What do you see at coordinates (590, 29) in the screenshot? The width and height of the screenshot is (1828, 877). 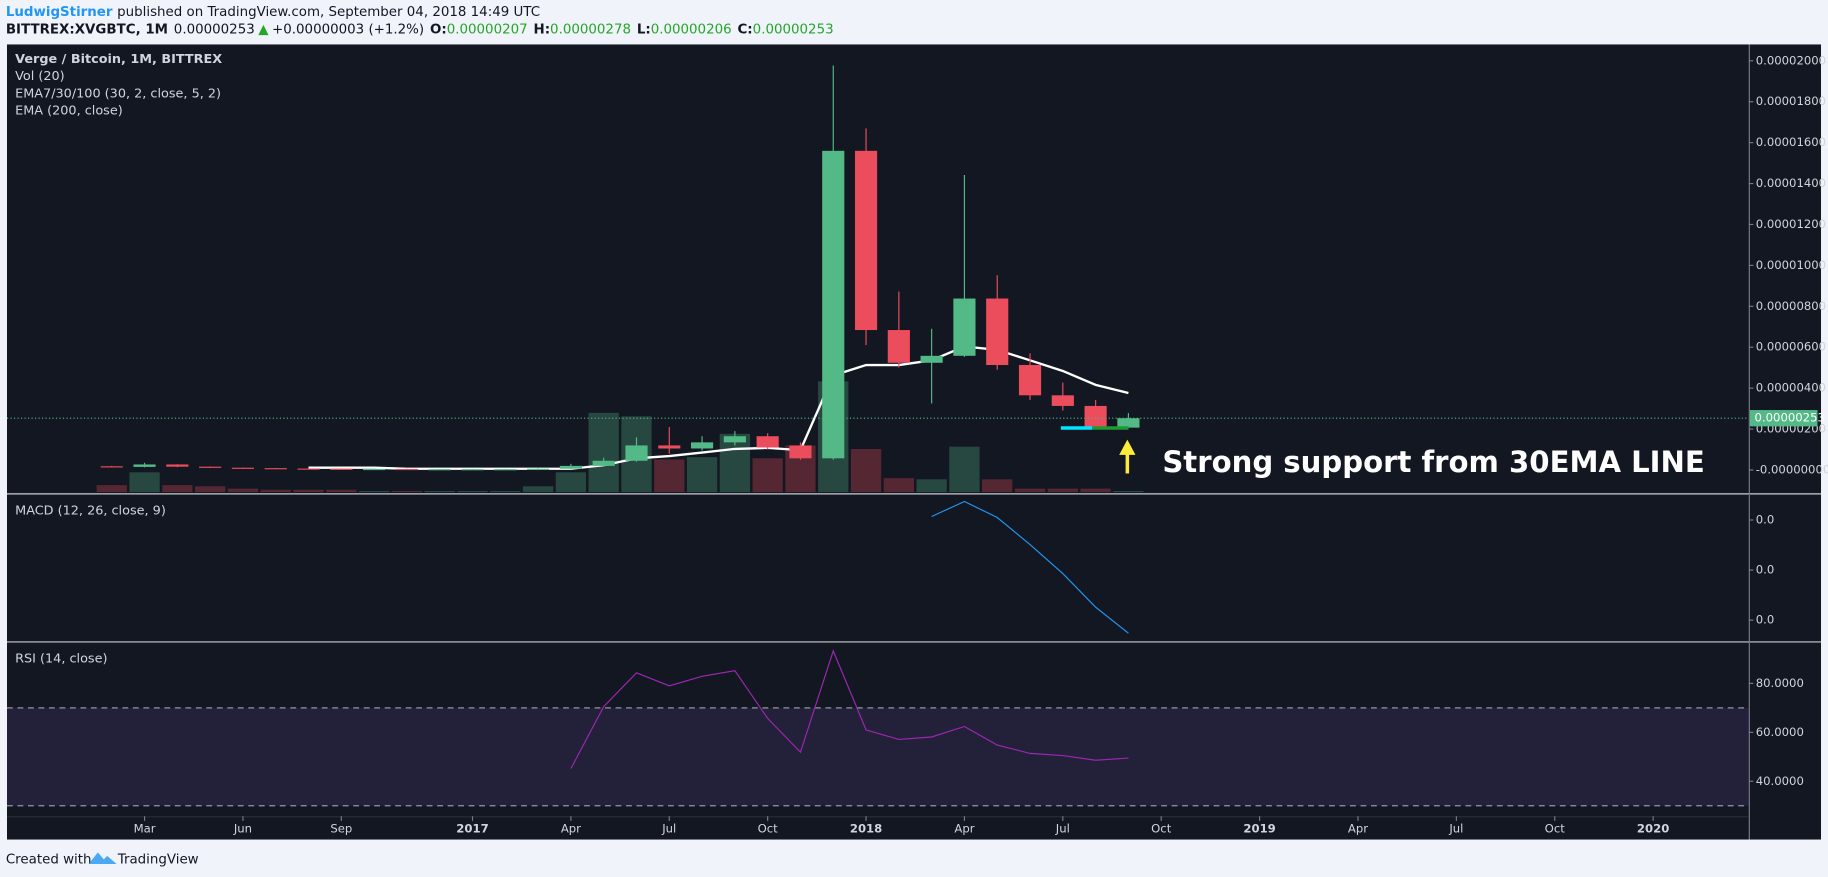 I see `ohlc-value: 0.00000278` at bounding box center [590, 29].